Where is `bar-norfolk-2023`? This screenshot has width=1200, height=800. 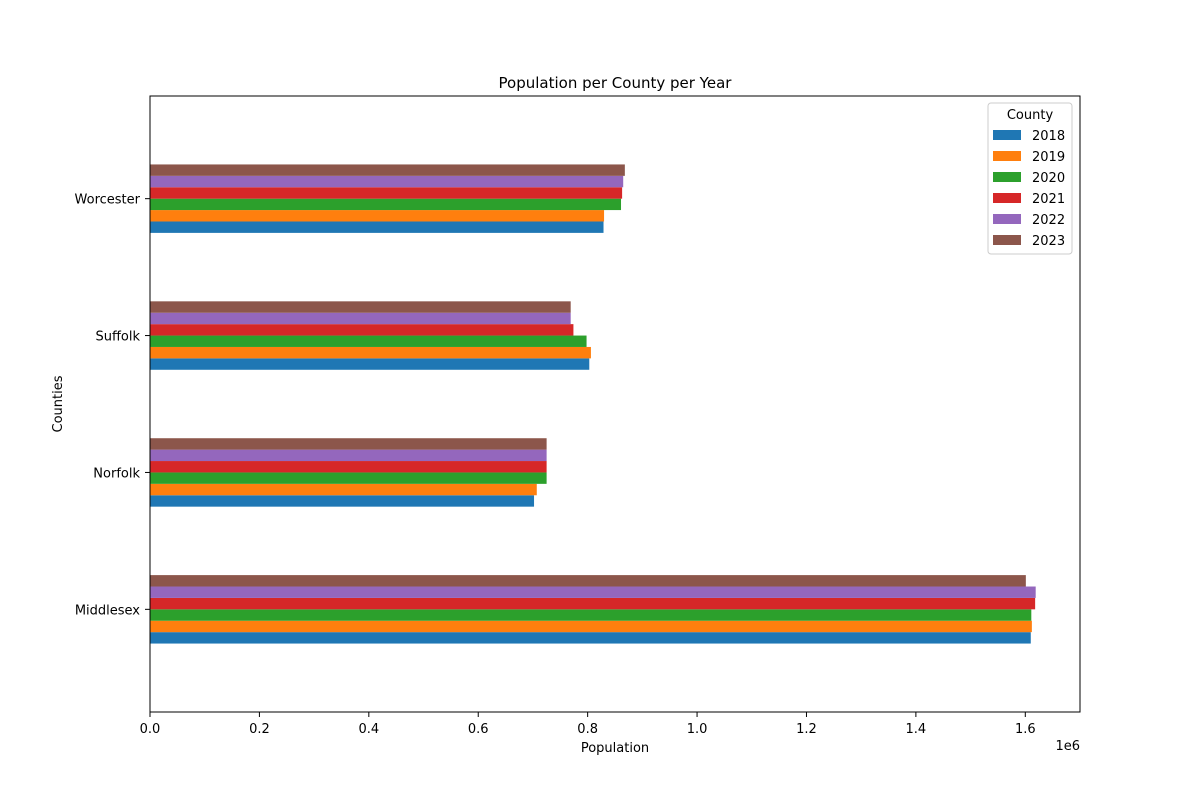 bar-norfolk-2023 is located at coordinates (348, 444).